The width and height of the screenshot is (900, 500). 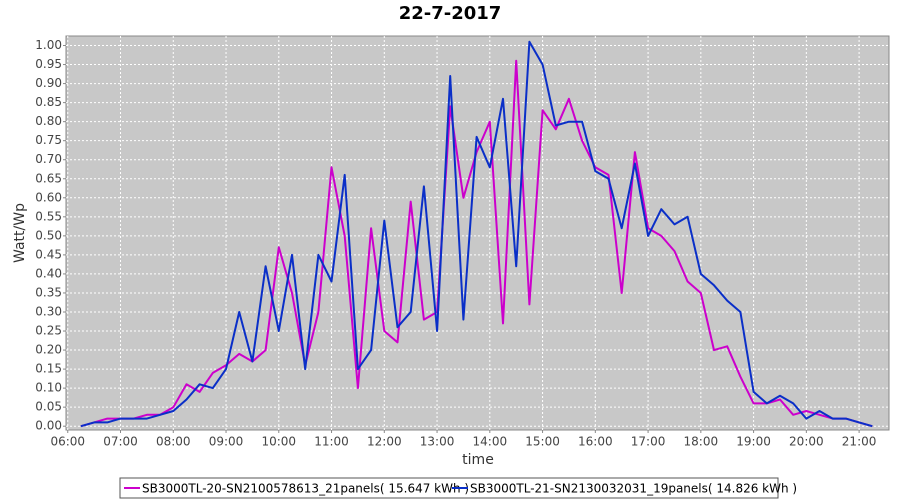 What do you see at coordinates (48, 140) in the screenshot?
I see `y-tick-label: 0.75` at bounding box center [48, 140].